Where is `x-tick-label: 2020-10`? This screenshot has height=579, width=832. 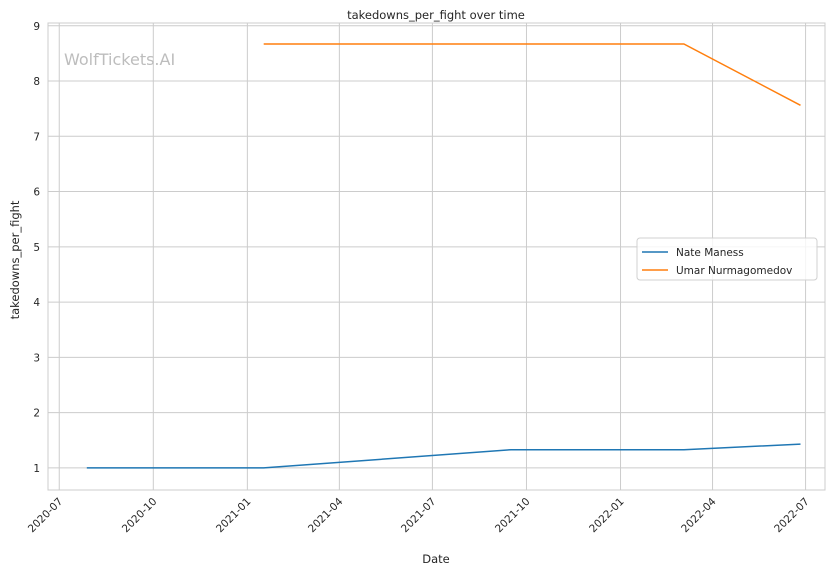 x-tick-label: 2020-10 is located at coordinates (140, 516).